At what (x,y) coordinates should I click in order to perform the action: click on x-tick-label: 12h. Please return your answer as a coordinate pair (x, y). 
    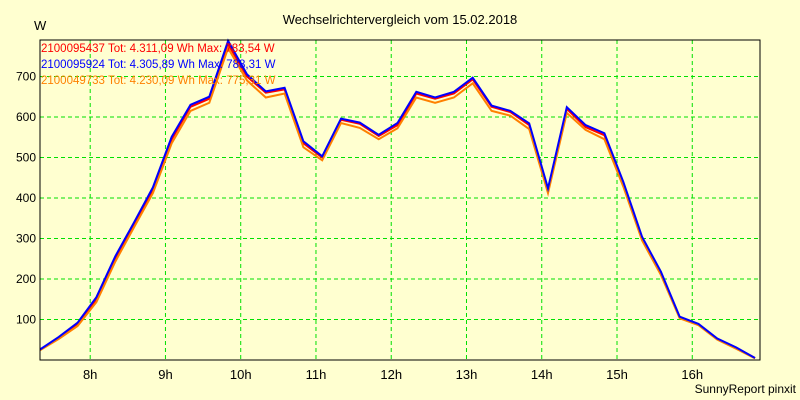
    Looking at the image, I should click on (391, 374).